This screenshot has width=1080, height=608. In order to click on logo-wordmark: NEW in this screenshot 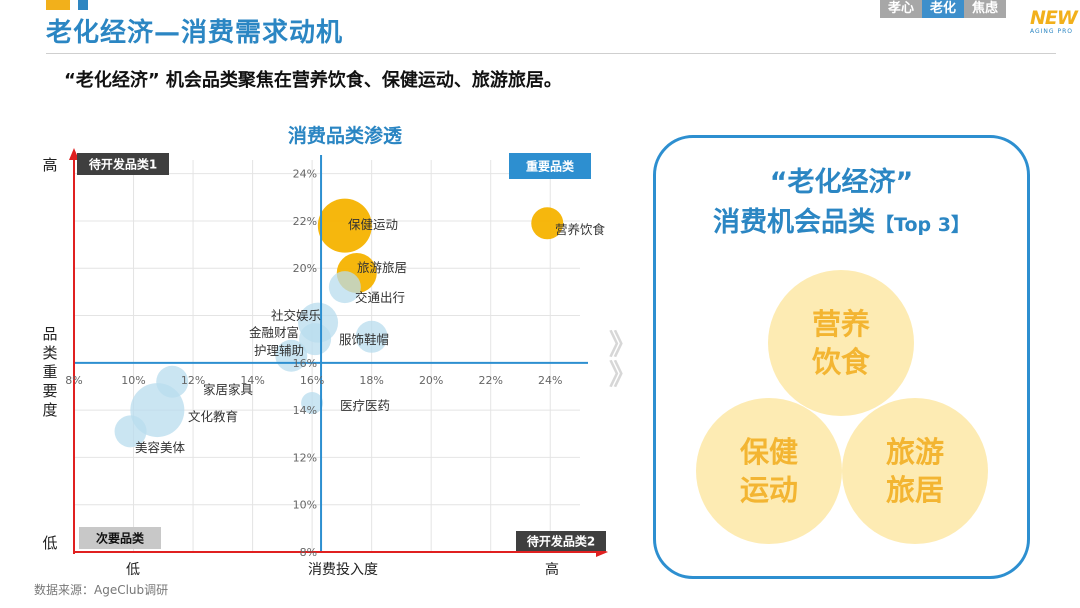, I will do `click(1054, 18)`.